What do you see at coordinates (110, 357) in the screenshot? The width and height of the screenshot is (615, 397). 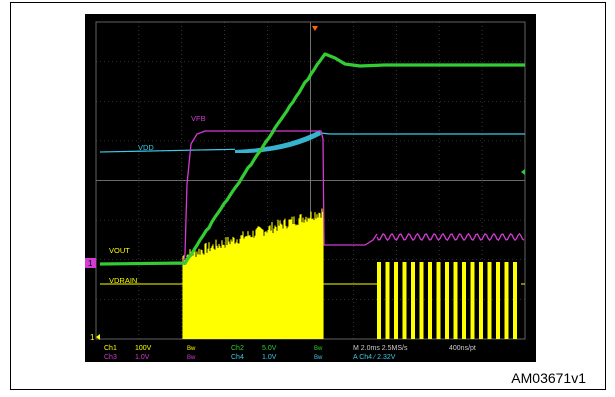 I see `ch3-label: Ch3` at bounding box center [110, 357].